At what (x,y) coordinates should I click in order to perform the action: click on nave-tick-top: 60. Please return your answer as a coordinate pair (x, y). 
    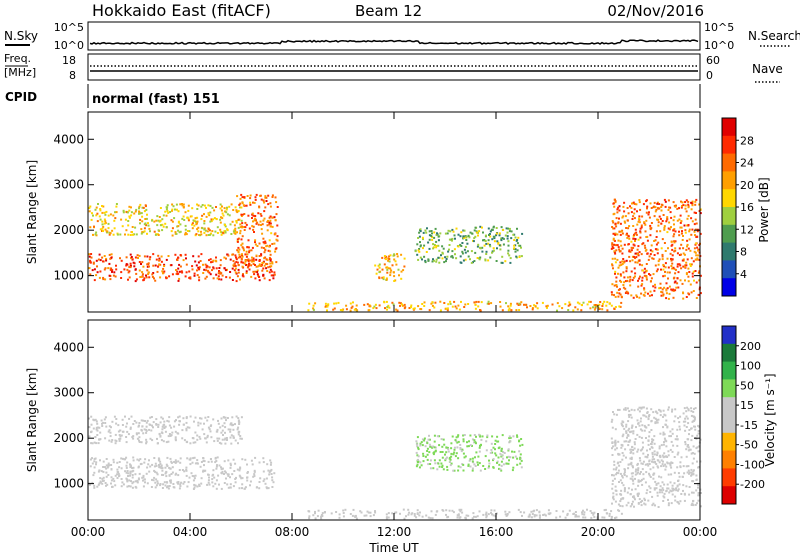
    Looking at the image, I should click on (713, 60).